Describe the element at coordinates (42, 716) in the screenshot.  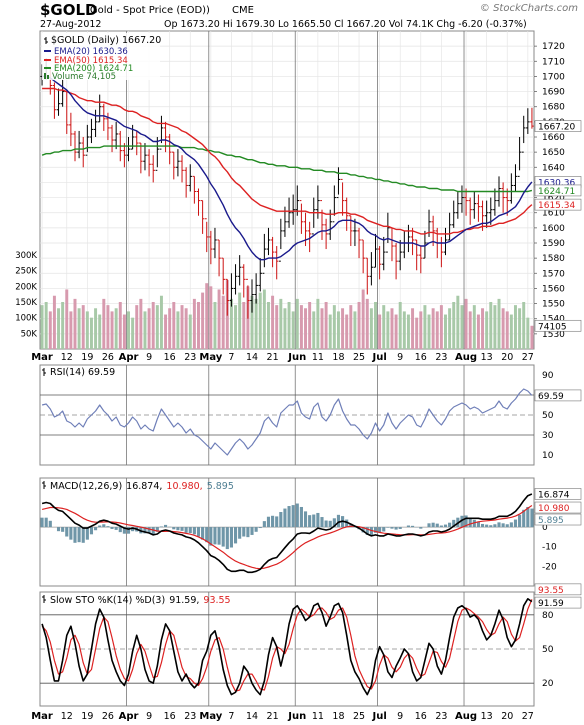
I see `date-tick-label: Mar` at that location.